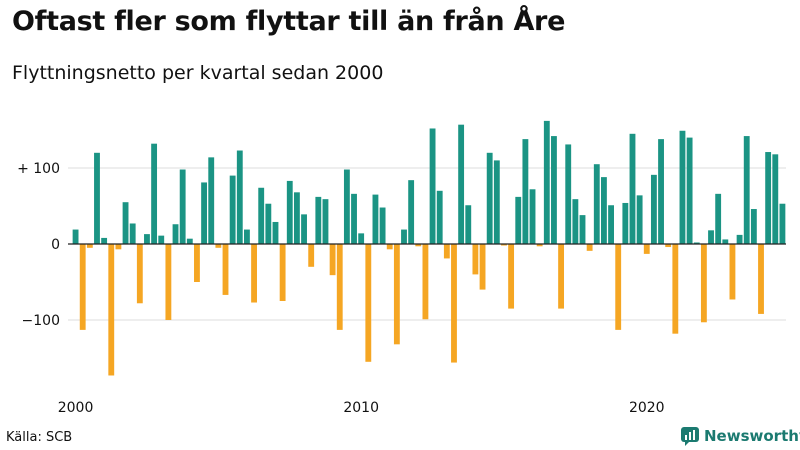  What do you see at coordinates (55, 245) in the screenshot?
I see `y-tick-label: 0` at bounding box center [55, 245].